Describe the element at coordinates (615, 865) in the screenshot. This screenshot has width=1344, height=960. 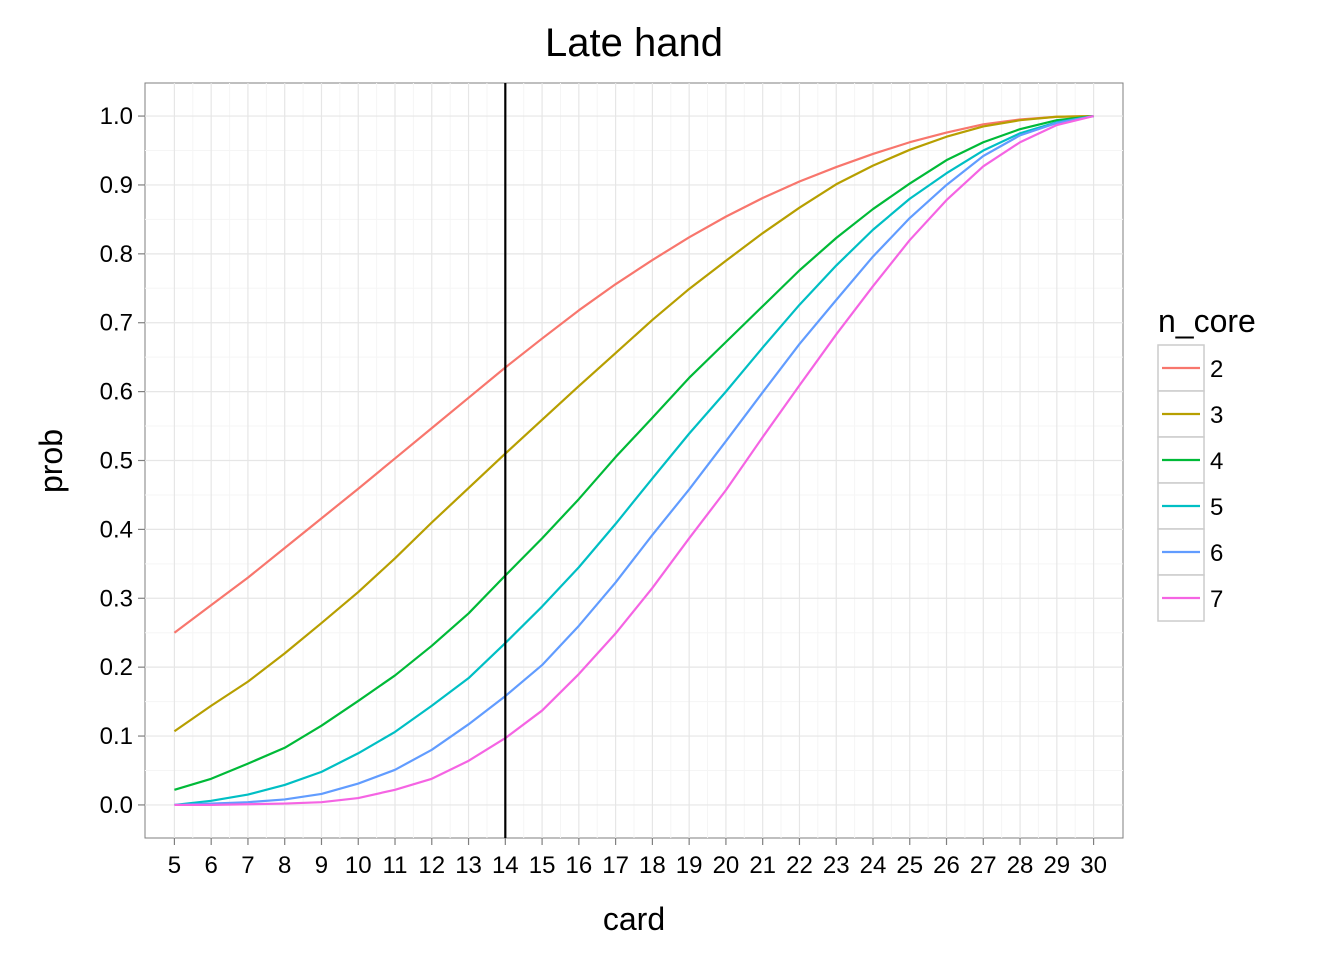
I see `x-tick-label: 17` at that location.